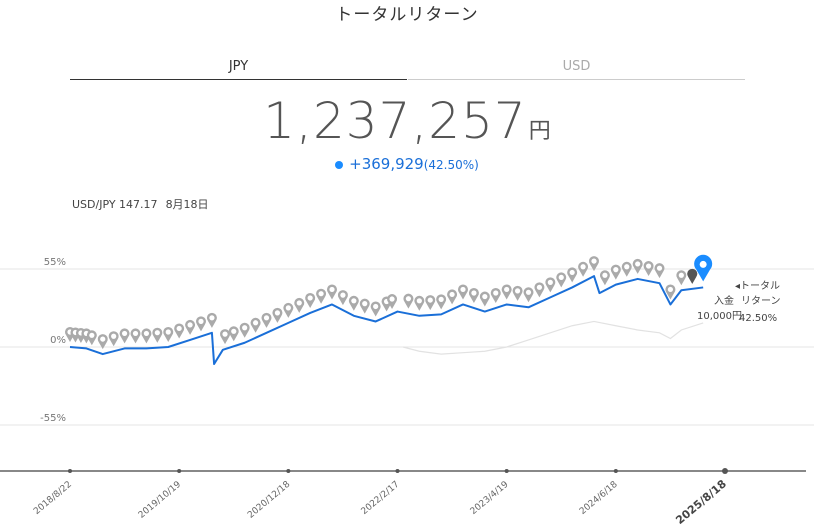  I want to click on benchmark-line, so click(553, 337).